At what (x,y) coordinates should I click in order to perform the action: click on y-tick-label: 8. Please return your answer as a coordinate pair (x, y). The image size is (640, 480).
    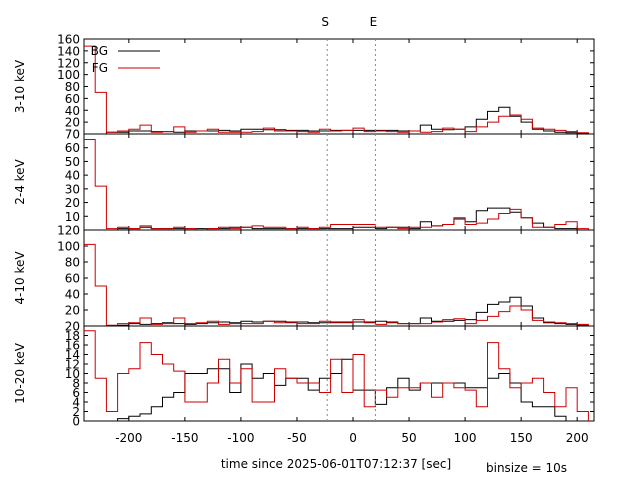
    Looking at the image, I should click on (76, 384).